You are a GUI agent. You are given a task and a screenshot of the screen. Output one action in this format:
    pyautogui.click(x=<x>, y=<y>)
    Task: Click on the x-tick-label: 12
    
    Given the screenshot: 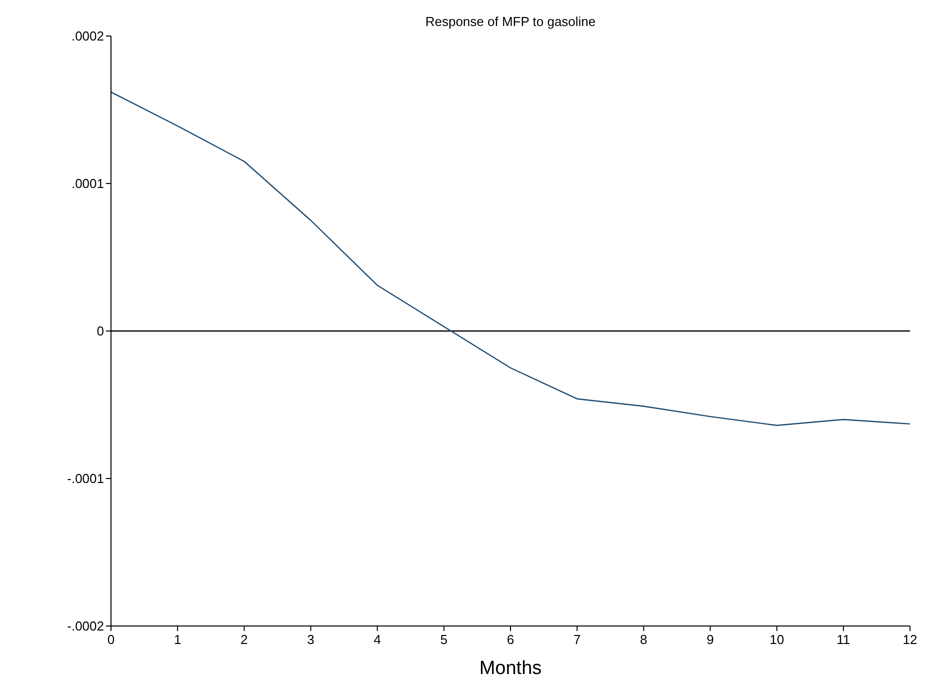 What is the action you would take?
    pyautogui.click(x=910, y=639)
    